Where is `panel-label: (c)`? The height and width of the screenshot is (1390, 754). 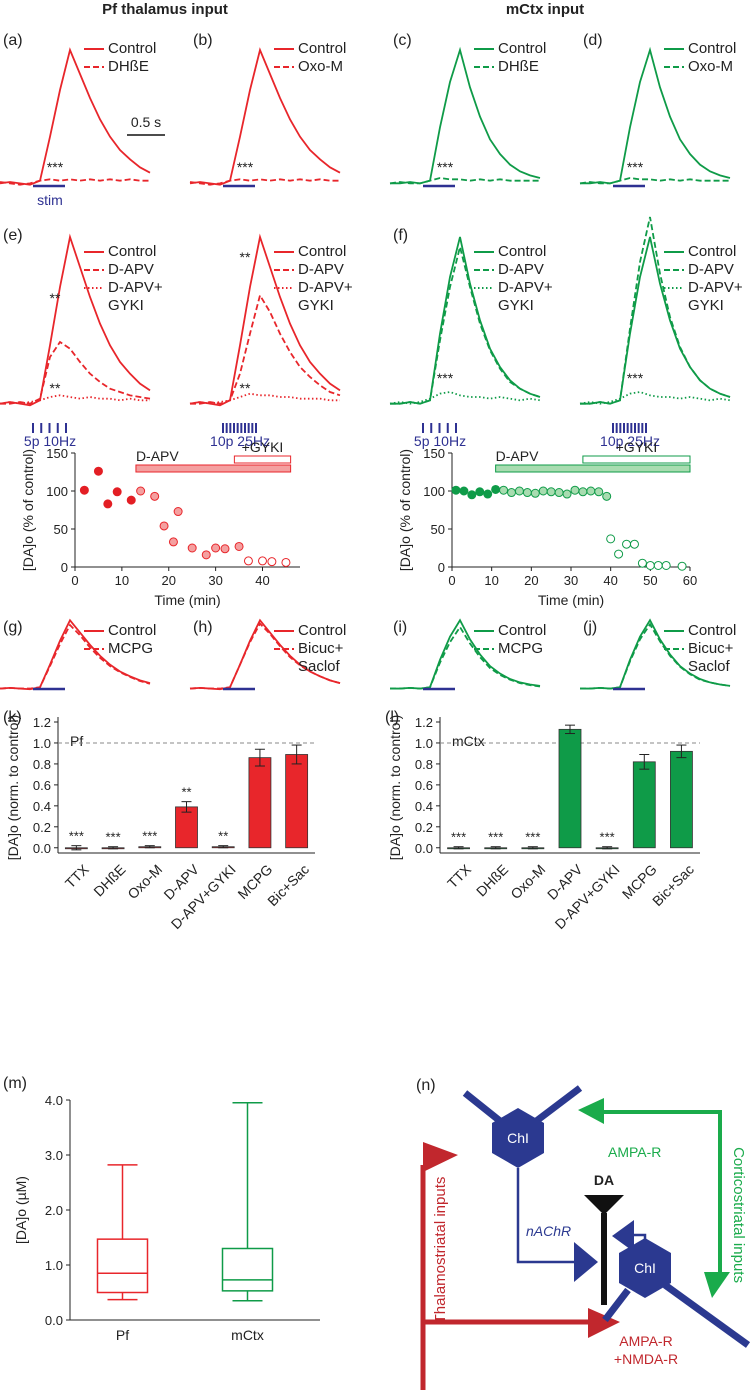
panel-label: (c) is located at coordinates (402, 40).